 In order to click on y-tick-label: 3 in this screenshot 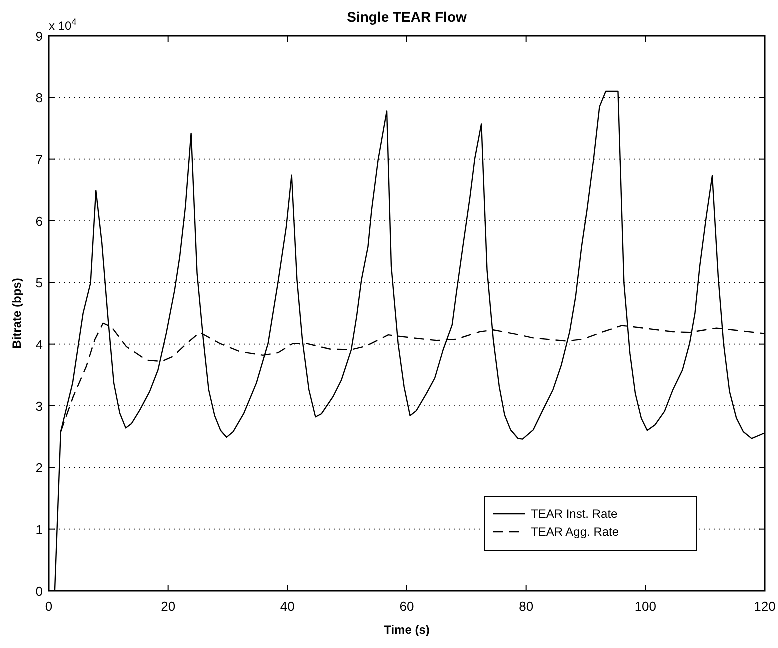, I will do `click(39, 406)`.